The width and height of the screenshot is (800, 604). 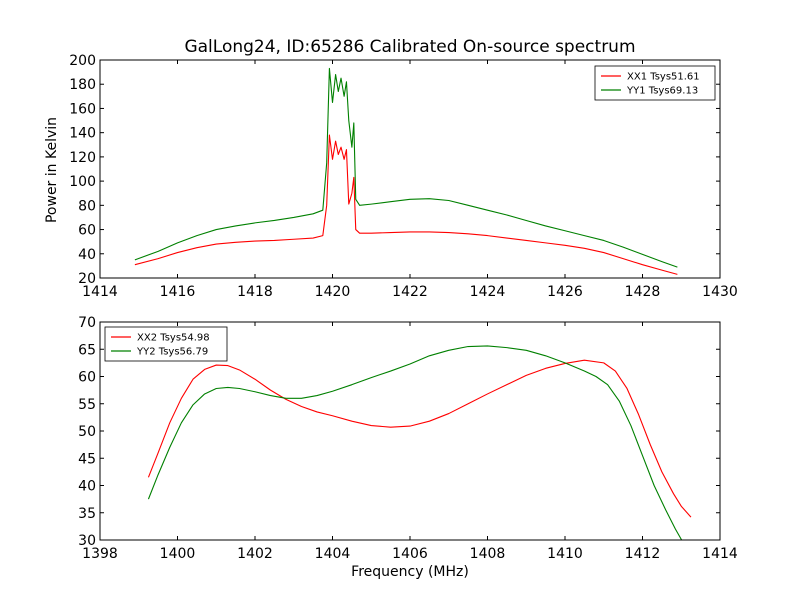 What do you see at coordinates (82, 134) in the screenshot?
I see `y-tick-label: 140` at bounding box center [82, 134].